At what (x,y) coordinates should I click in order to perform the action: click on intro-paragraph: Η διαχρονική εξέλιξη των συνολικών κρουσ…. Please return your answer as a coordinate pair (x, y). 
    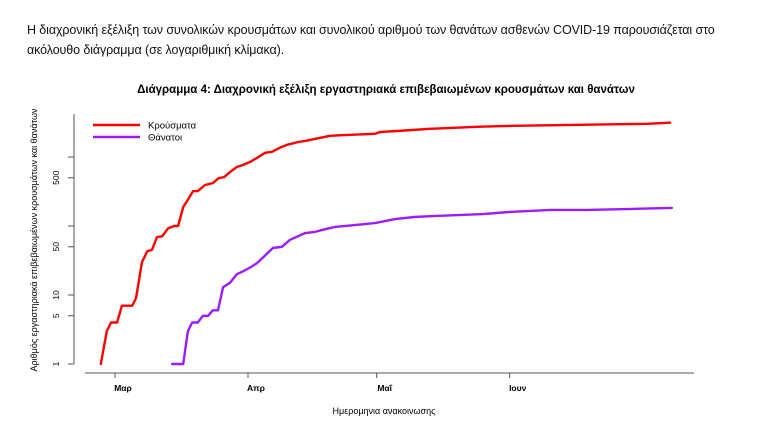
    Looking at the image, I should click on (371, 40).